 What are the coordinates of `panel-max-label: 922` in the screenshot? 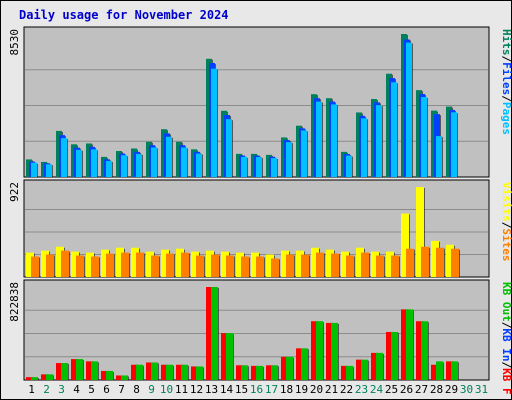 It's located at (14, 192).